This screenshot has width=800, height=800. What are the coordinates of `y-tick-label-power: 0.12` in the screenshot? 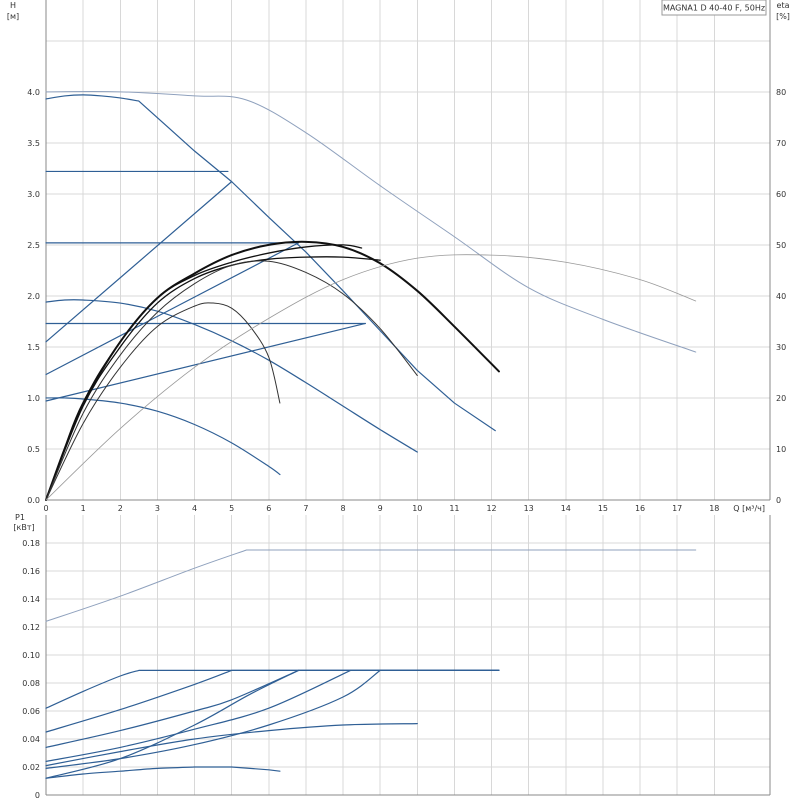 It's located at (31, 627).